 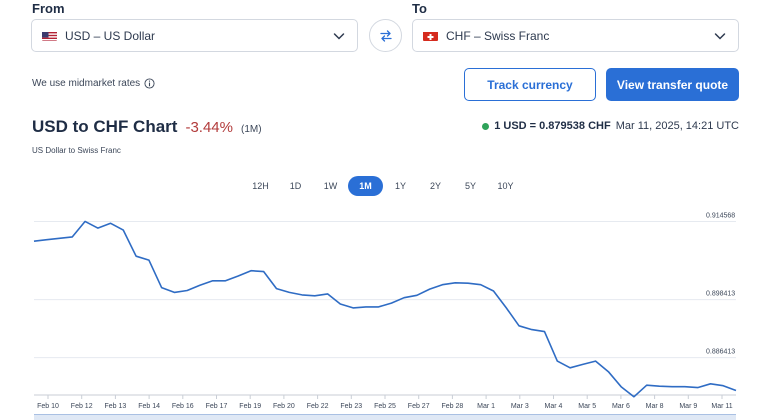 What do you see at coordinates (149, 83) in the screenshot?
I see `info-icon` at bounding box center [149, 83].